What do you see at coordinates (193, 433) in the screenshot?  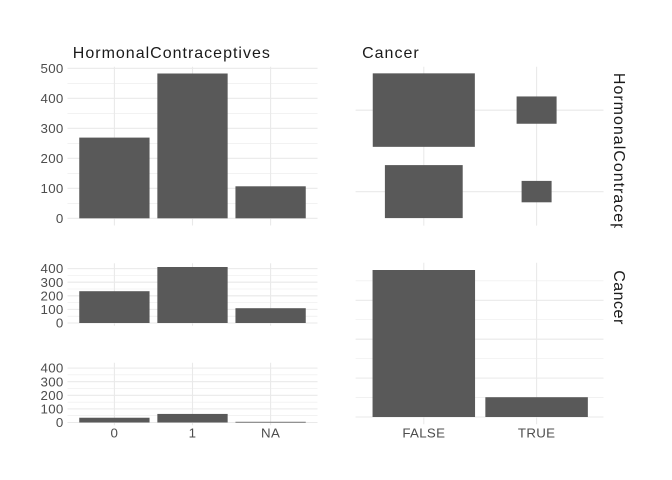 I see `svg-text: 1` at bounding box center [193, 433].